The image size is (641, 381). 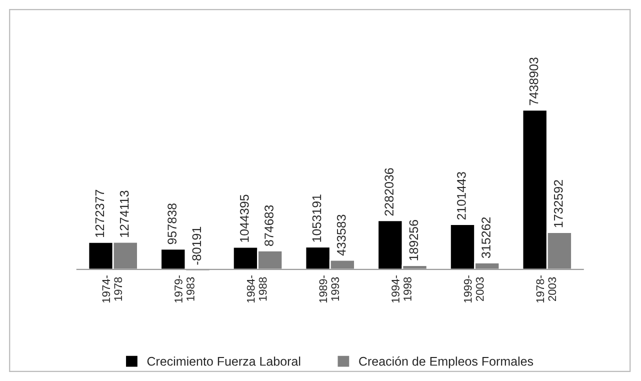 I want to click on data-label: -80191, so click(x=197, y=245).